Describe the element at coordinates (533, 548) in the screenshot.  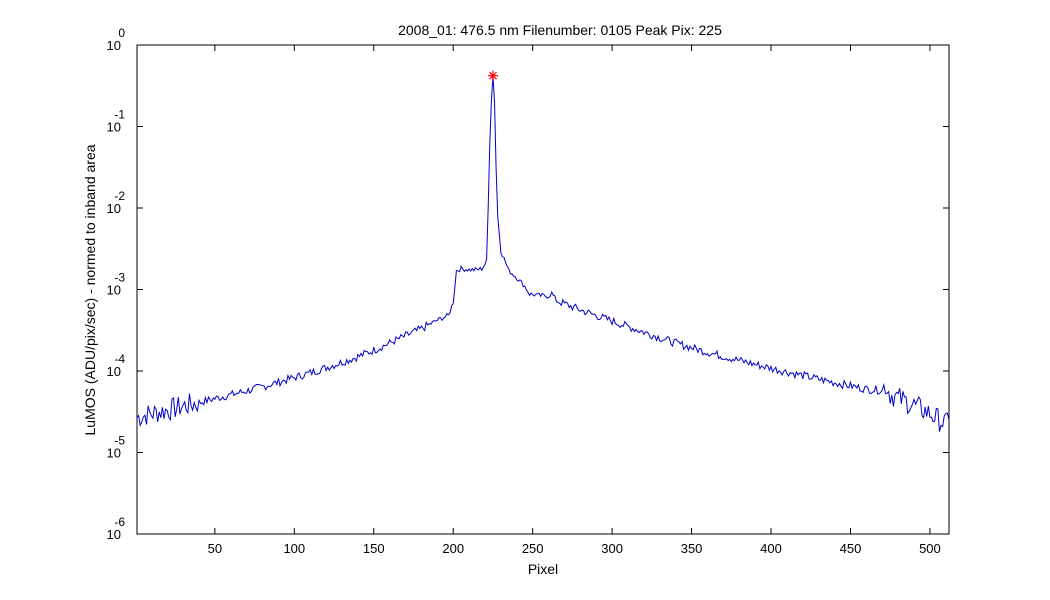
I see `x-tick-label: 250` at that location.